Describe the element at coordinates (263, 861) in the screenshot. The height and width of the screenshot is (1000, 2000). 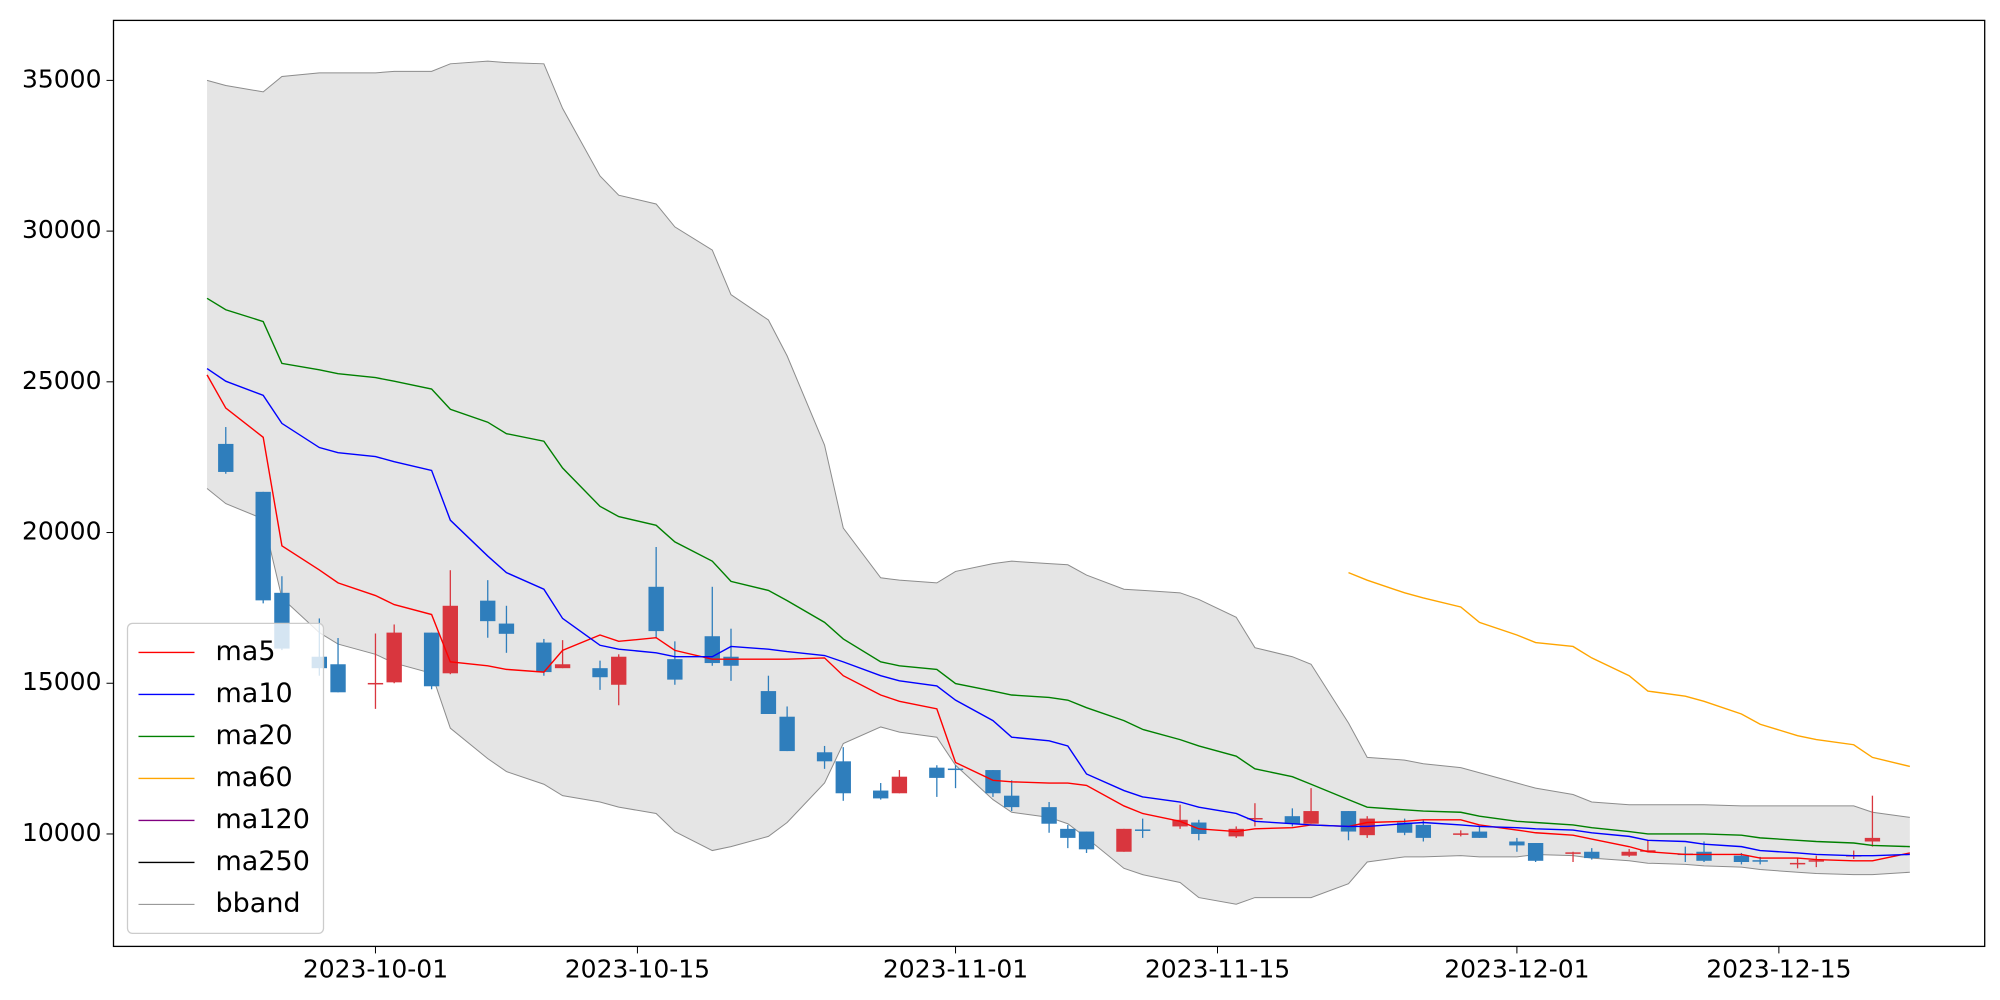
I see `legend-label: ma250` at that location.